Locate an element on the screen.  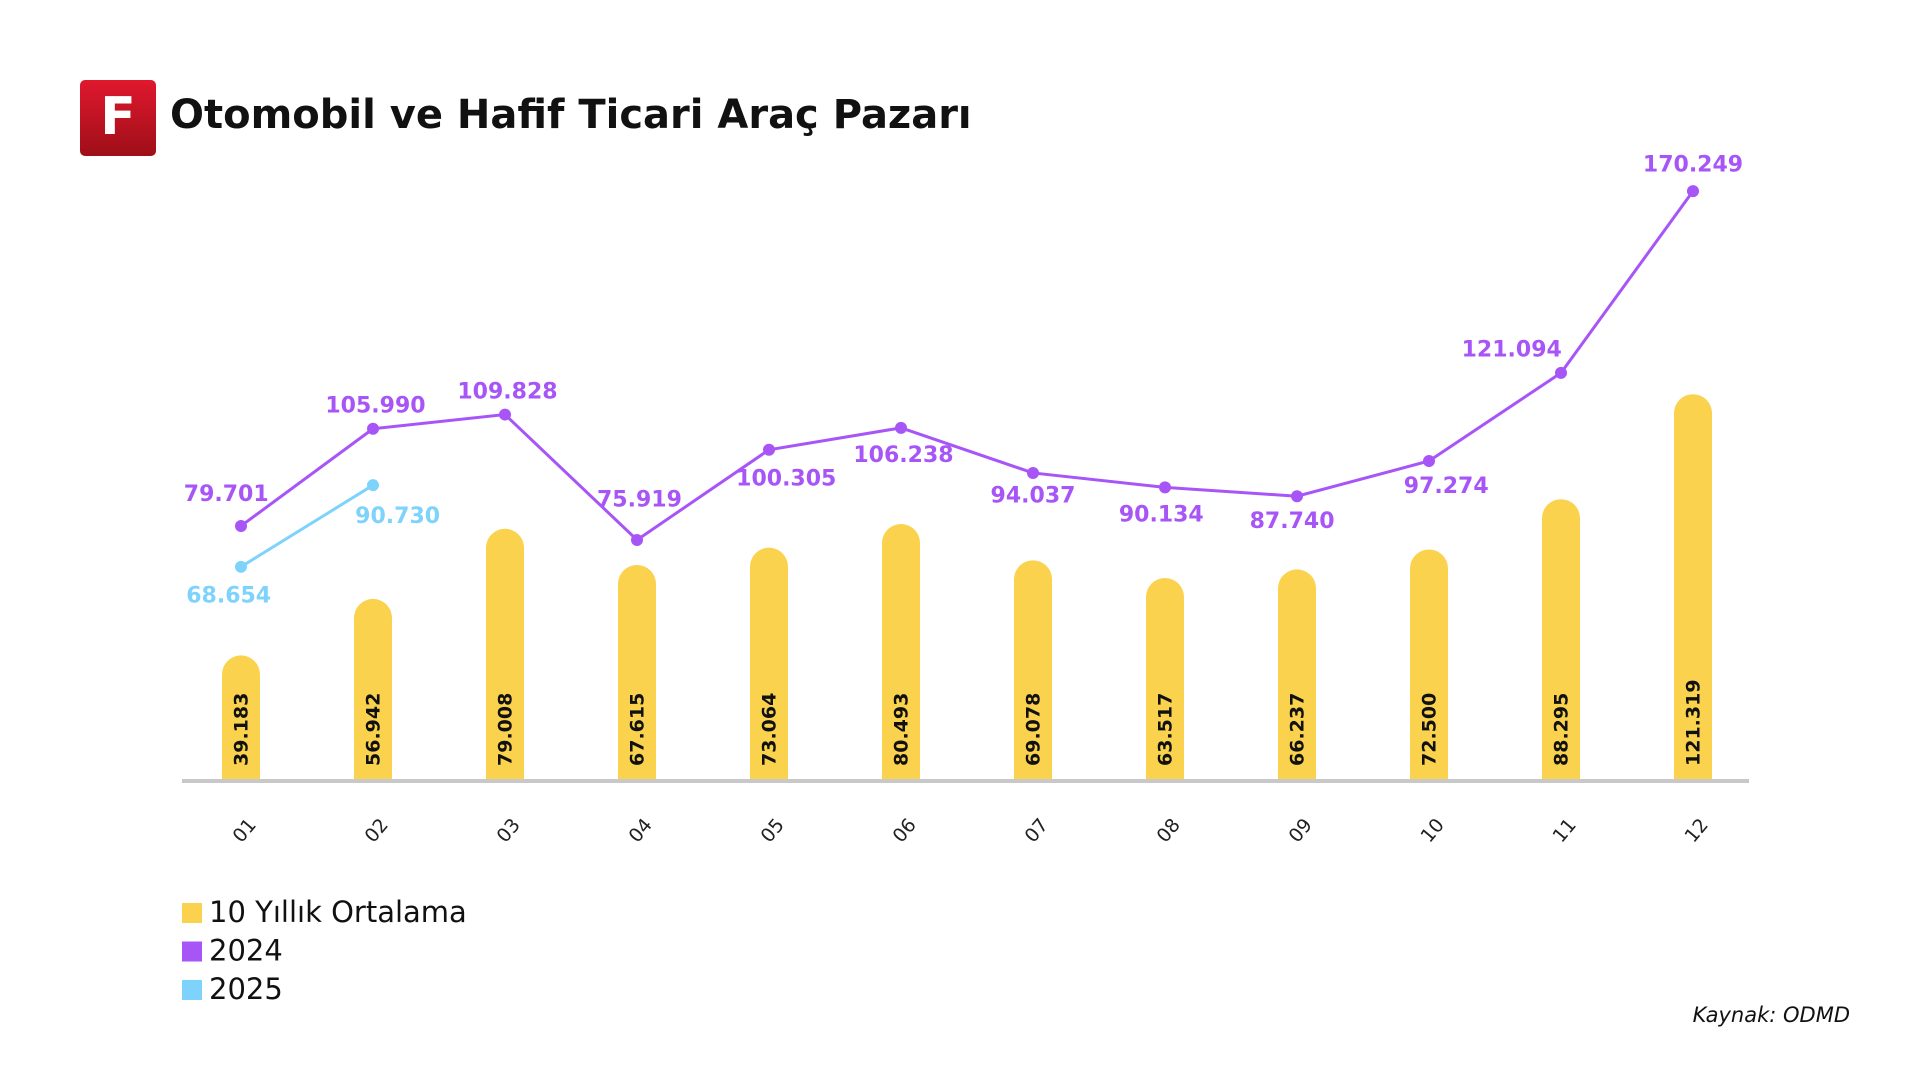
bar-value-label: 69.078 is located at coordinates (1034, 729).